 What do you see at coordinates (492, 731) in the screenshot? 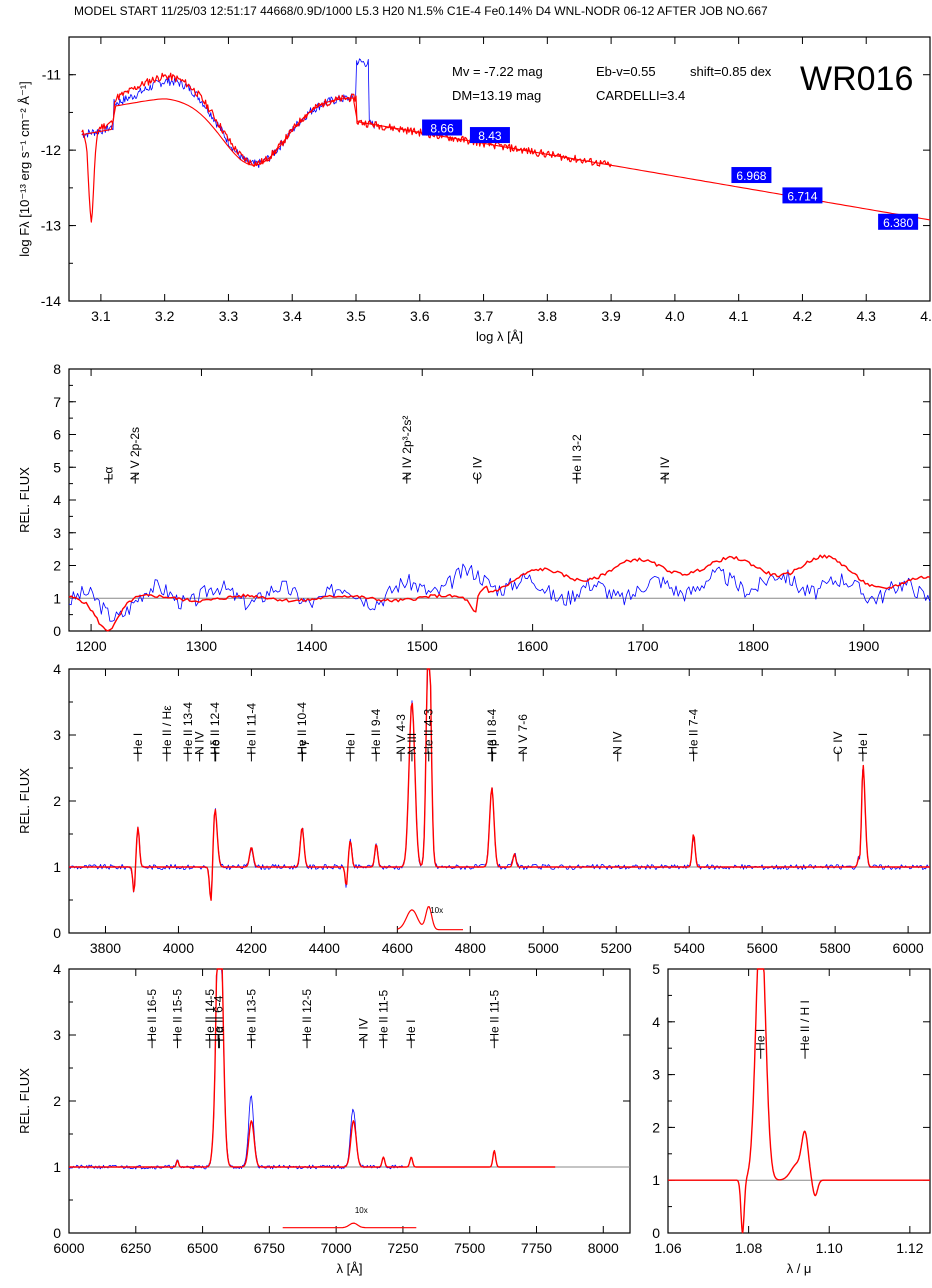
I see `line-id-label: He II 8-4` at bounding box center [492, 731].